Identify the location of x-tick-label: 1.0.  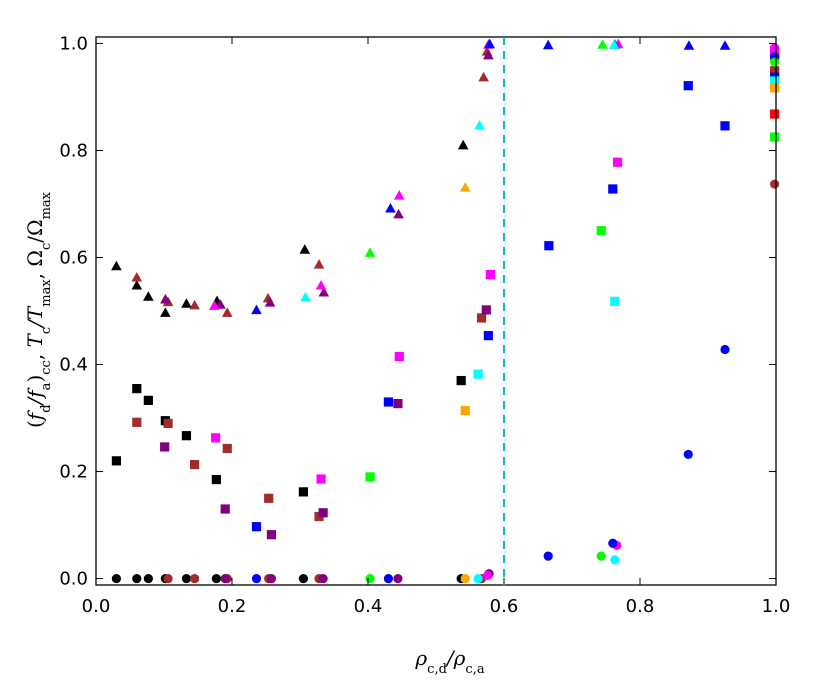
(776, 606).